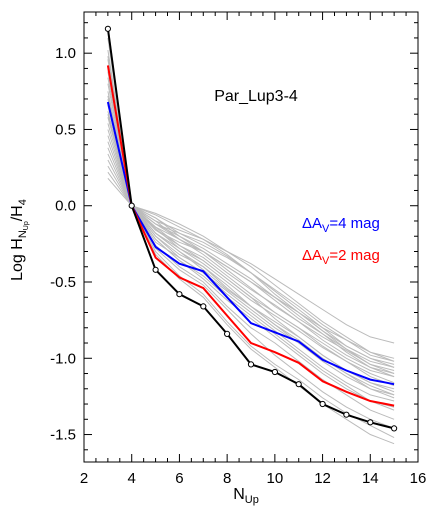  Describe the element at coordinates (275, 478) in the screenshot. I see `x-tick-label-4: 10` at that location.